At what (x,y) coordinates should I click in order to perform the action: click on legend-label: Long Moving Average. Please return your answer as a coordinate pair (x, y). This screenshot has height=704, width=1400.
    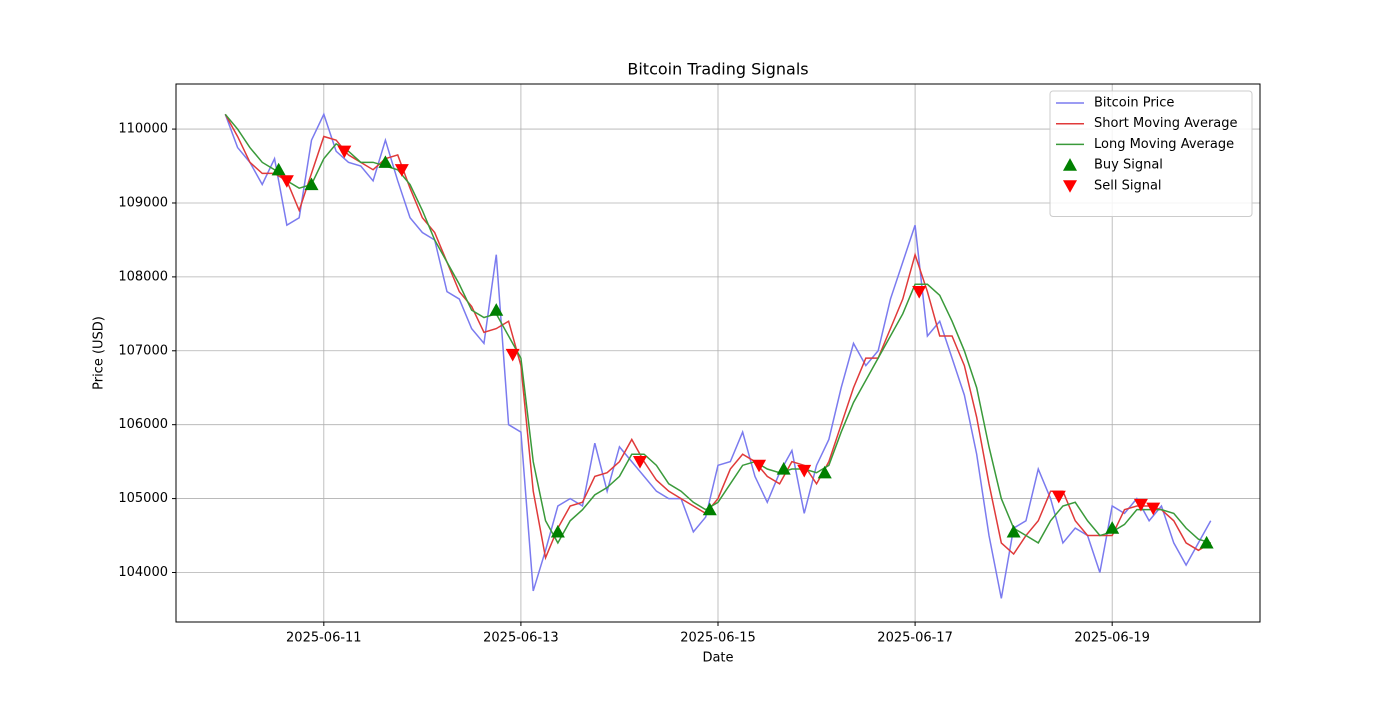
    Looking at the image, I should click on (1164, 144).